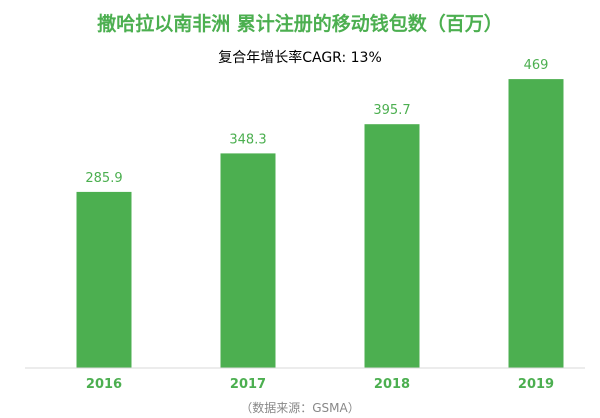 Image resolution: width=600 pixels, height=418 pixels. Describe the element at coordinates (300, 57) in the screenshot. I see `chart-subtitle: 复合年增长率CAGR: 13%` at that location.